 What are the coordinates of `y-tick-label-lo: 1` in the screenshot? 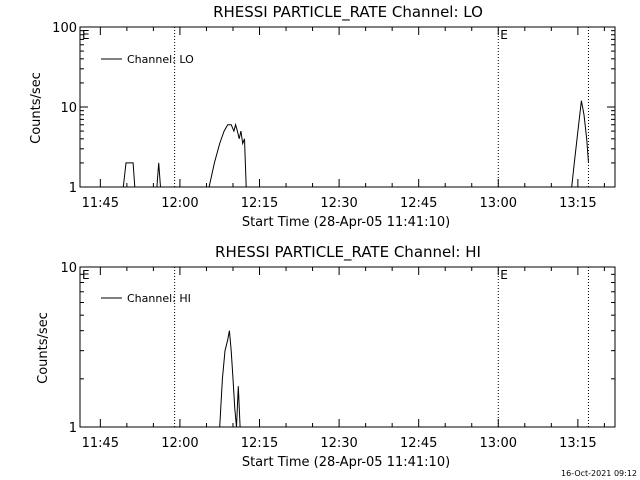 It's located at (73, 188).